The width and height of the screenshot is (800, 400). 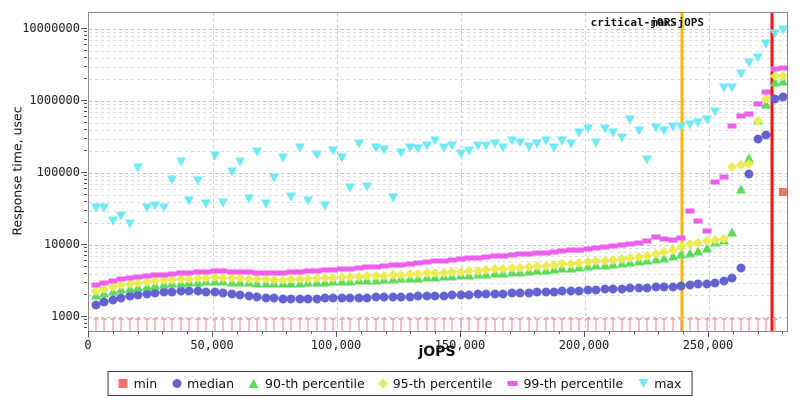 I want to click on gridline-major, so click(x=438, y=317).